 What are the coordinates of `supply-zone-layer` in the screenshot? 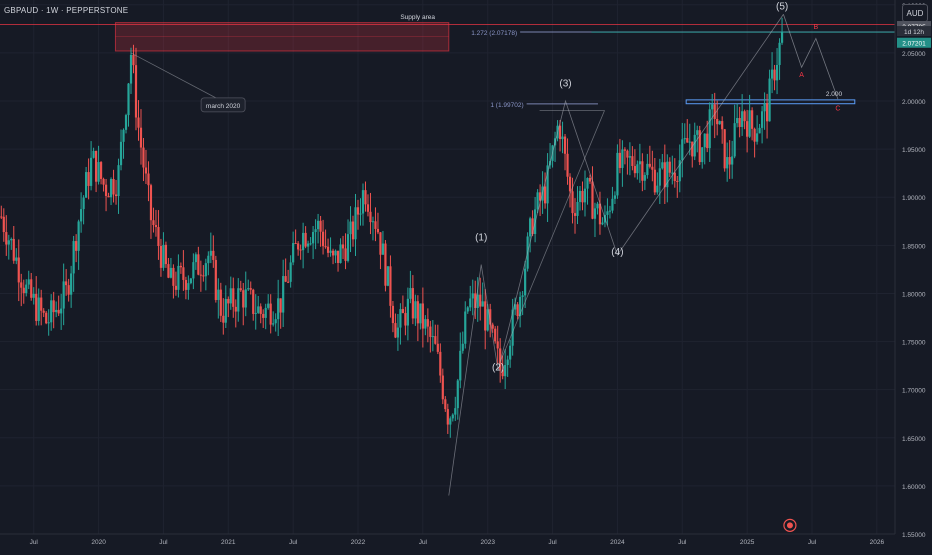 It's located at (447, 37).